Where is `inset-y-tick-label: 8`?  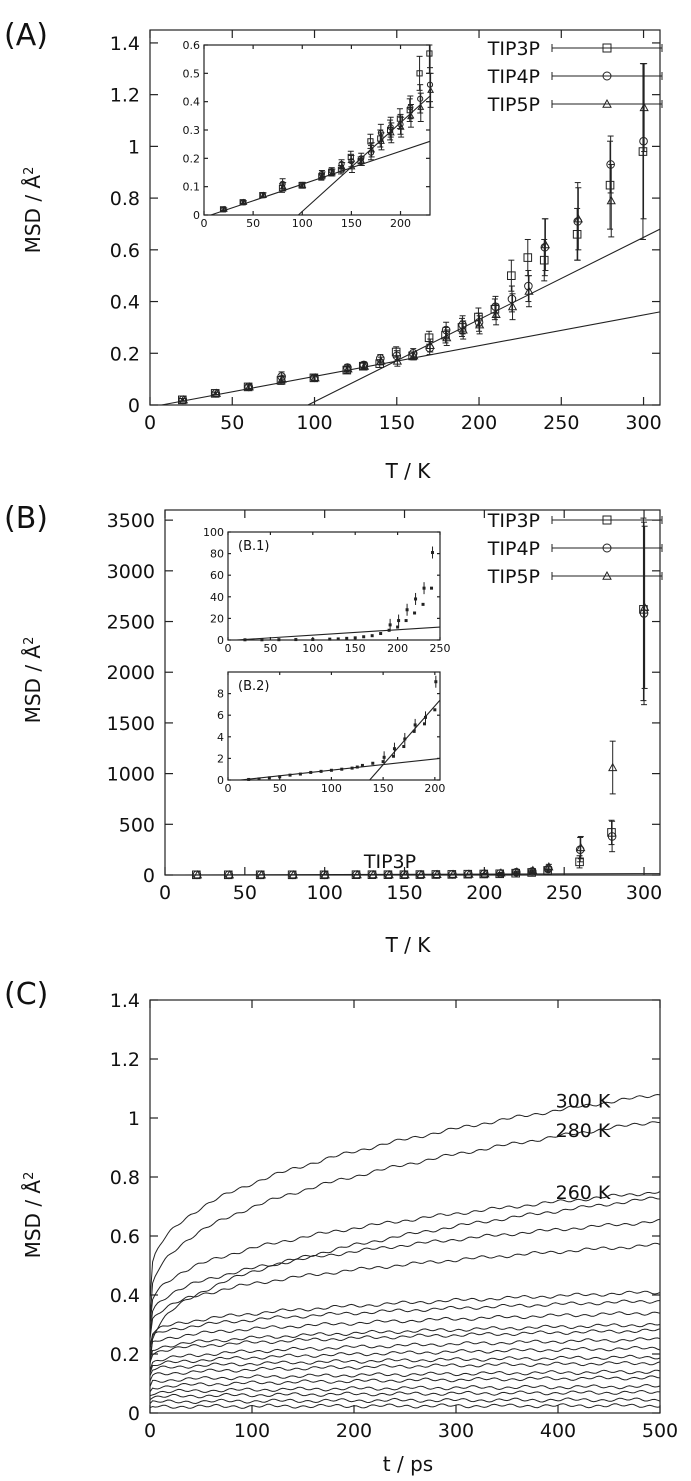 inset-y-tick-label: 8 is located at coordinates (220, 694).